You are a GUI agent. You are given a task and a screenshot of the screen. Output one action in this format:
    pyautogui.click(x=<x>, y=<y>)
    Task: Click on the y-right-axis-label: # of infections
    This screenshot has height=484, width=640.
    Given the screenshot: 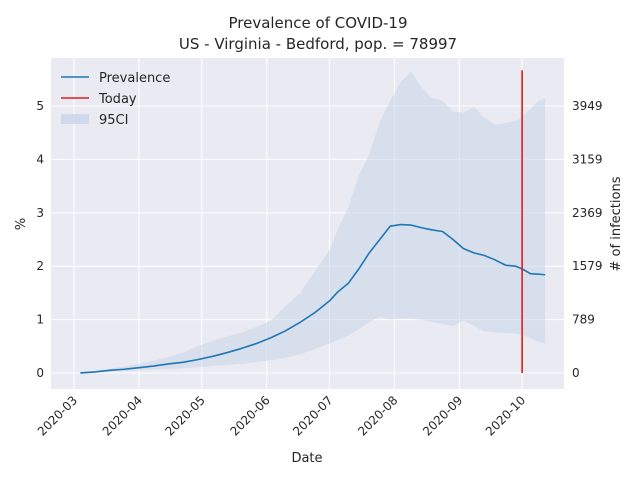 What is the action you would take?
    pyautogui.click(x=616, y=223)
    